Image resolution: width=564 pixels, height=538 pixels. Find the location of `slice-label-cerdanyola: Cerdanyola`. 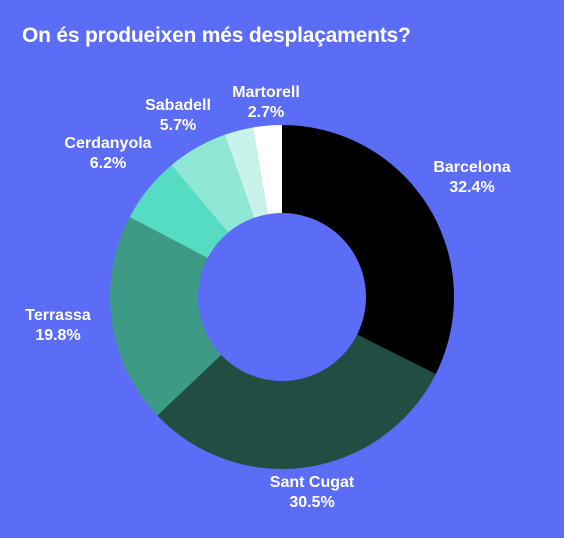

slice-label-cerdanyola: Cerdanyola is located at coordinates (107, 143).